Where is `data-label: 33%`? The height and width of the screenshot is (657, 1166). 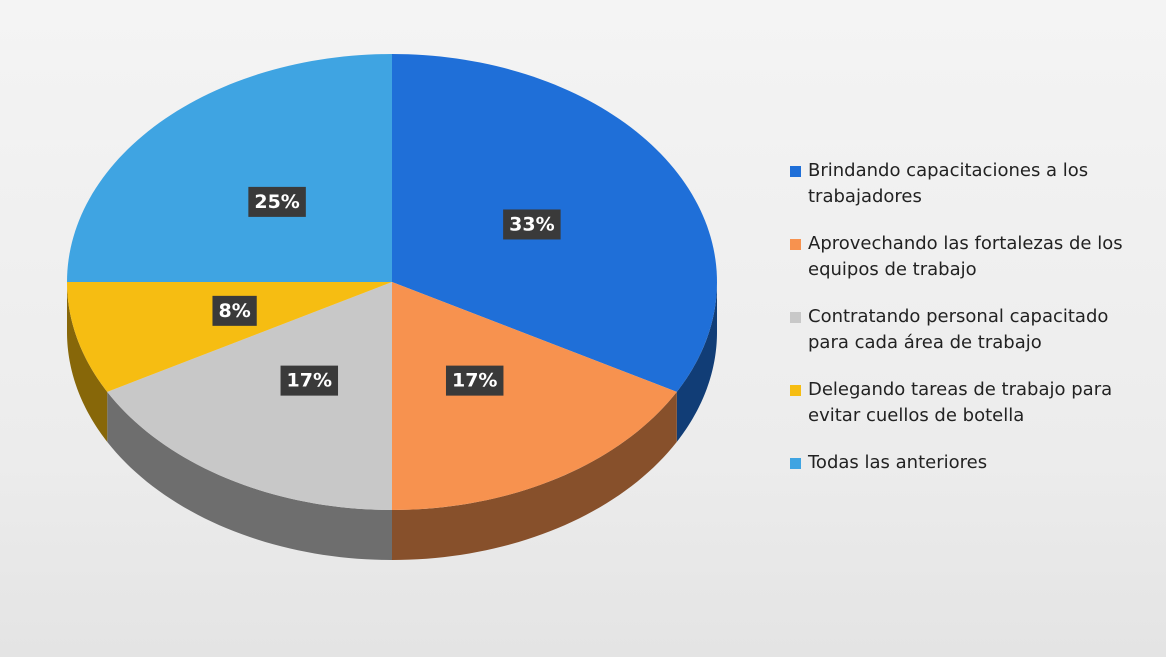 data-label: 33% is located at coordinates (532, 224).